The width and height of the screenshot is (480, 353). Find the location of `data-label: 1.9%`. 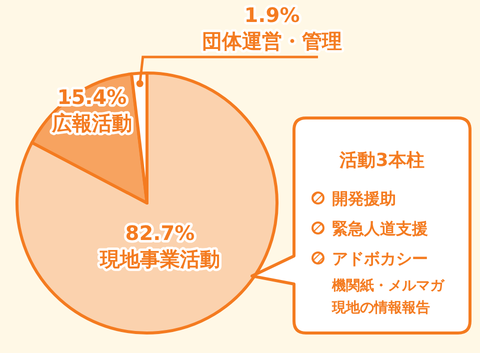

data-label: 1.9% is located at coordinates (272, 15).